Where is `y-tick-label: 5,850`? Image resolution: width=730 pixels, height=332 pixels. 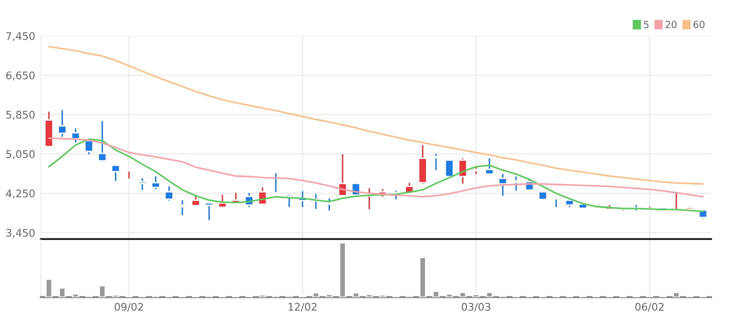 y-tick-label: 5,850 is located at coordinates (20, 115).